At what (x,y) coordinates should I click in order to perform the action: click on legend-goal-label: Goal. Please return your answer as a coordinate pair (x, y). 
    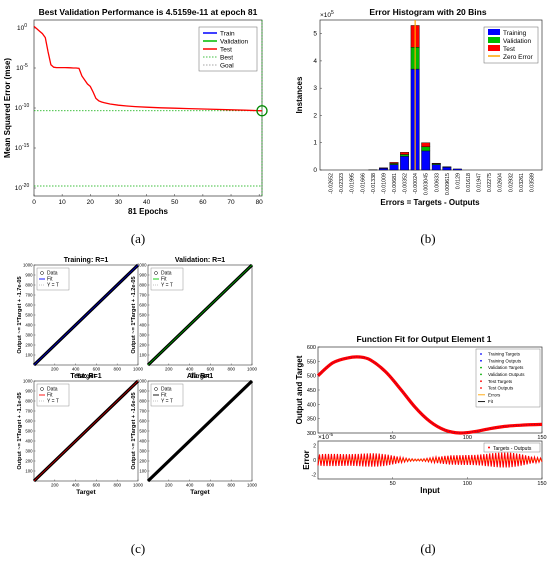
    Looking at the image, I should click on (227, 66).